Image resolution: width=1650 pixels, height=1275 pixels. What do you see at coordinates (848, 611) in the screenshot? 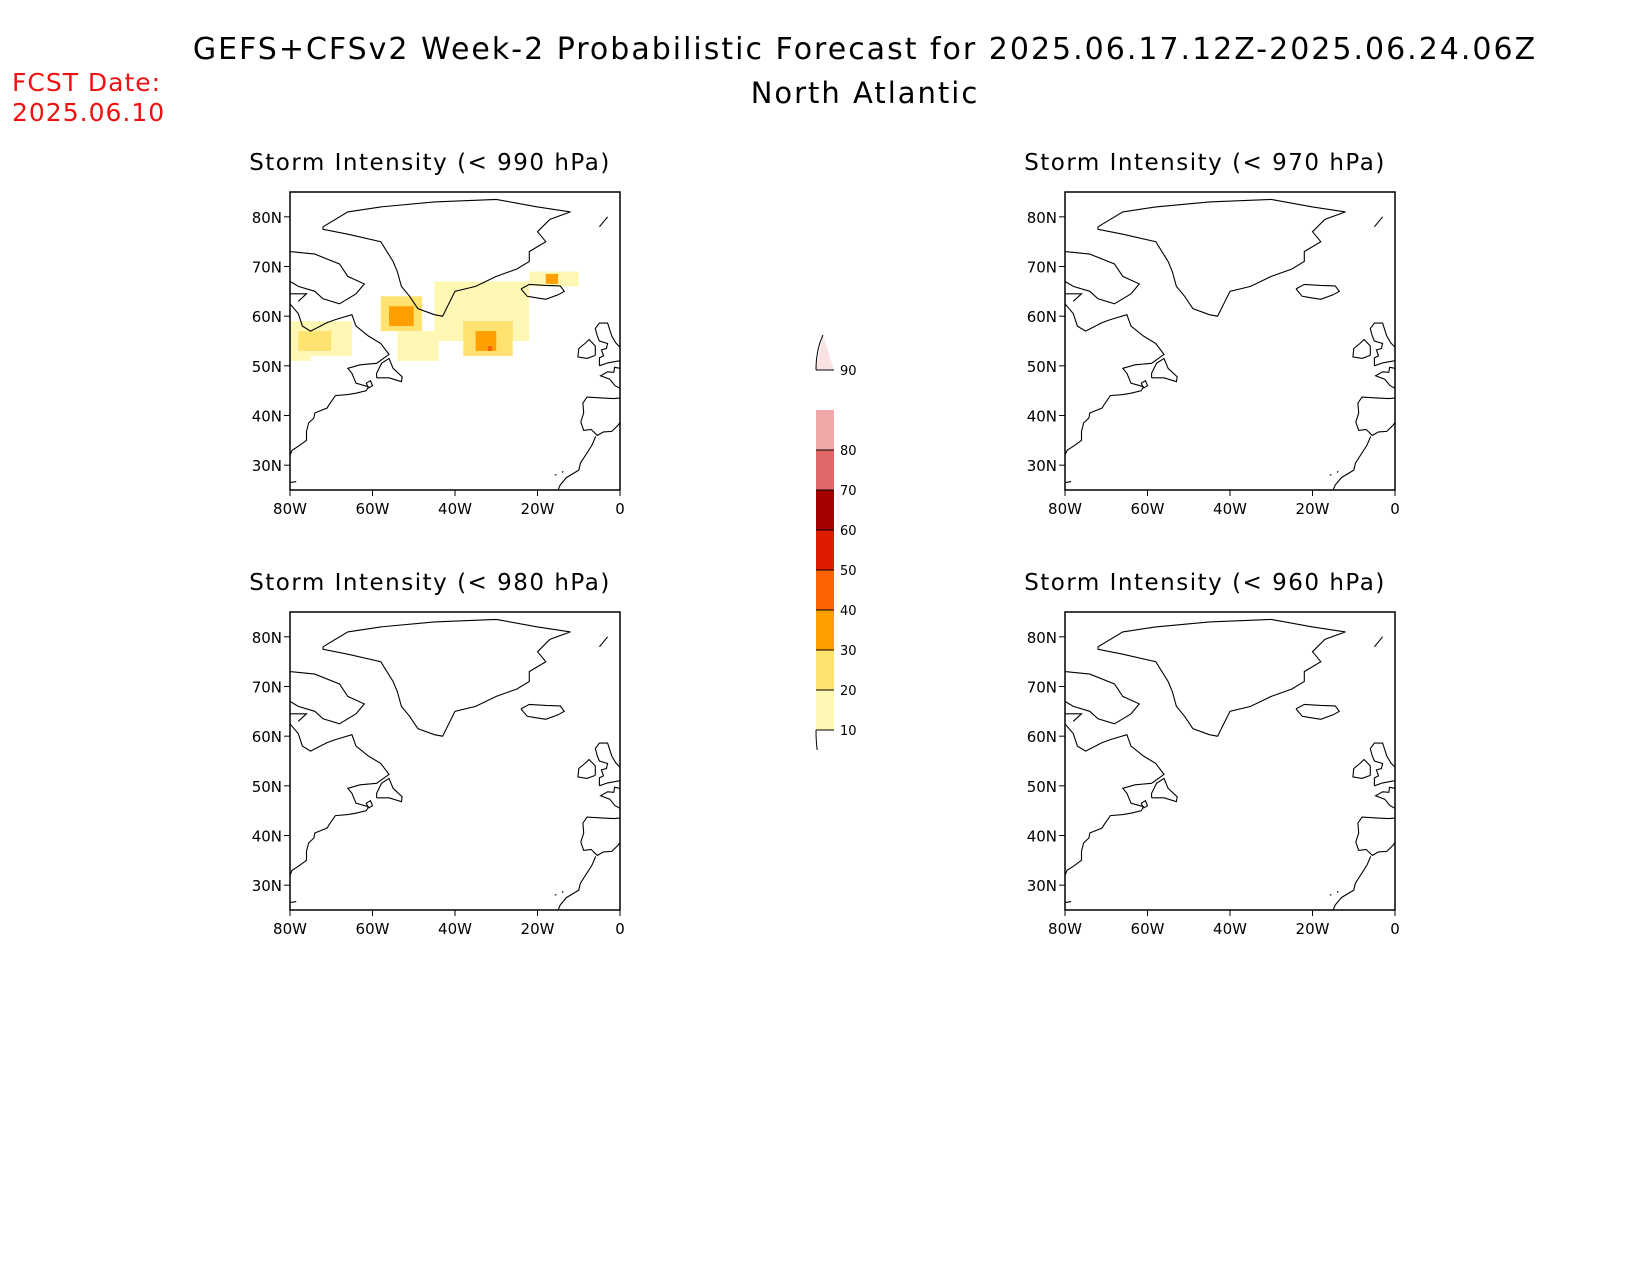
I see `colorbar-label: 40` at bounding box center [848, 611].